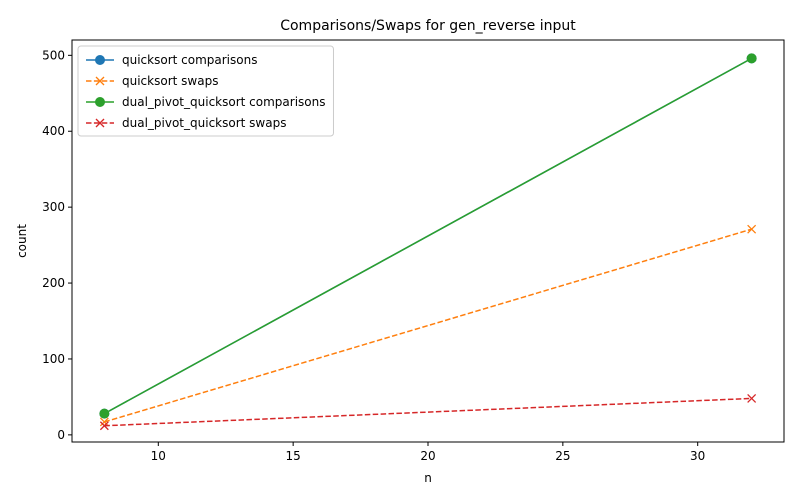 The image size is (800, 500). What do you see at coordinates (53, 283) in the screenshot?
I see `y-tick-label: 200` at bounding box center [53, 283].